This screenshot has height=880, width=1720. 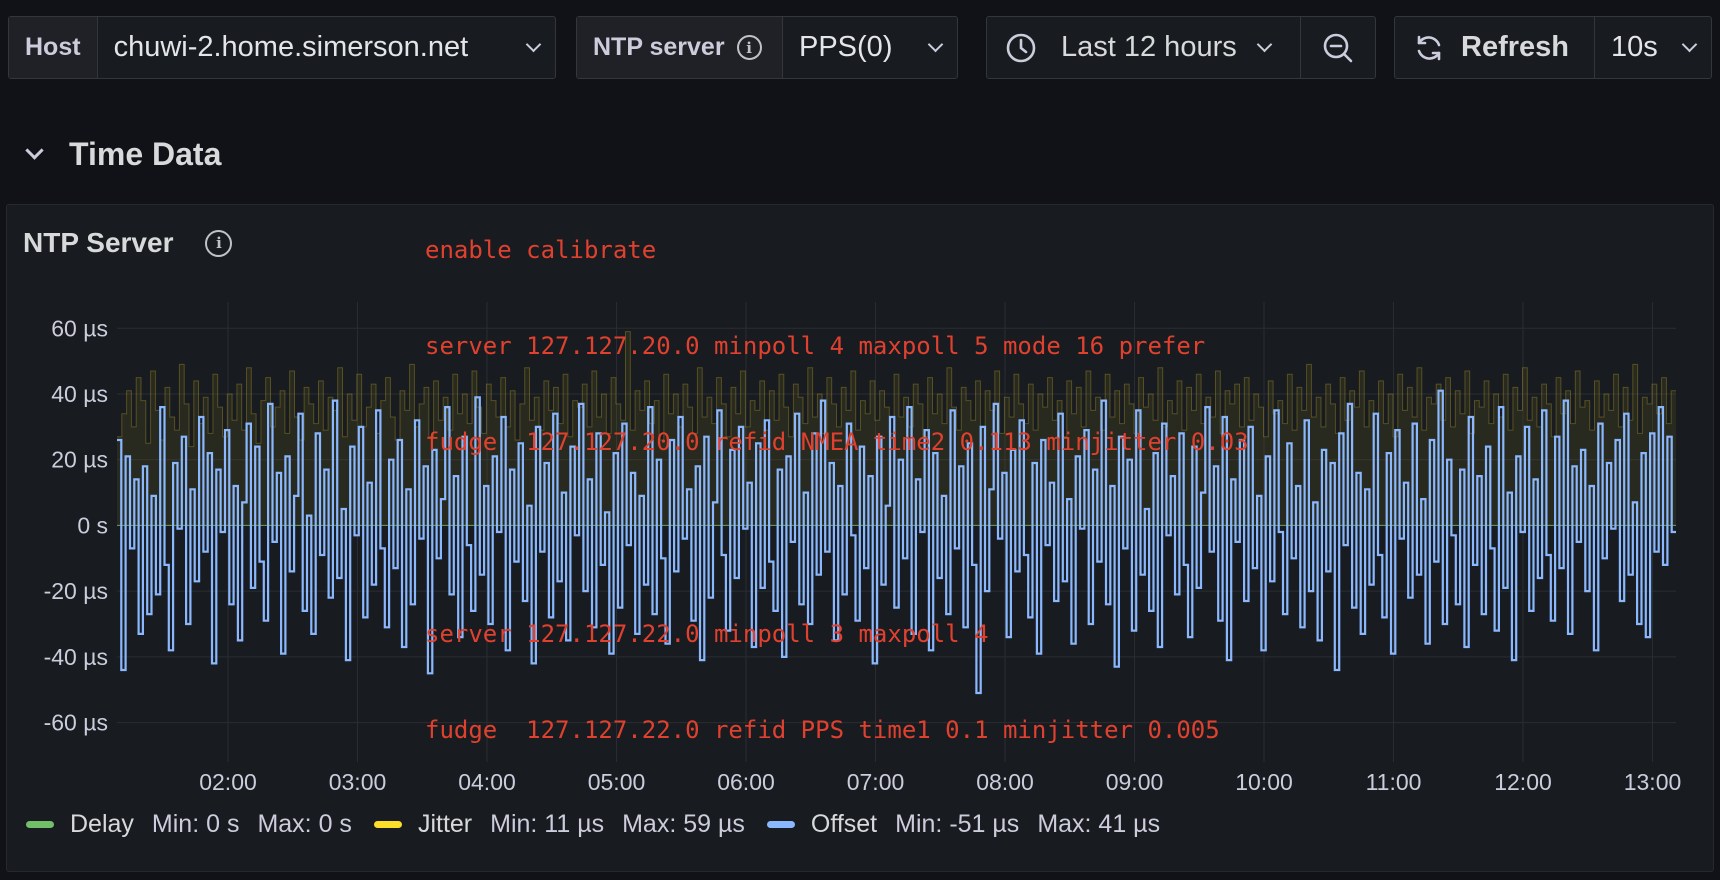 What do you see at coordinates (547, 824) in the screenshot?
I see `legend-min: Min: 11 µs` at bounding box center [547, 824].